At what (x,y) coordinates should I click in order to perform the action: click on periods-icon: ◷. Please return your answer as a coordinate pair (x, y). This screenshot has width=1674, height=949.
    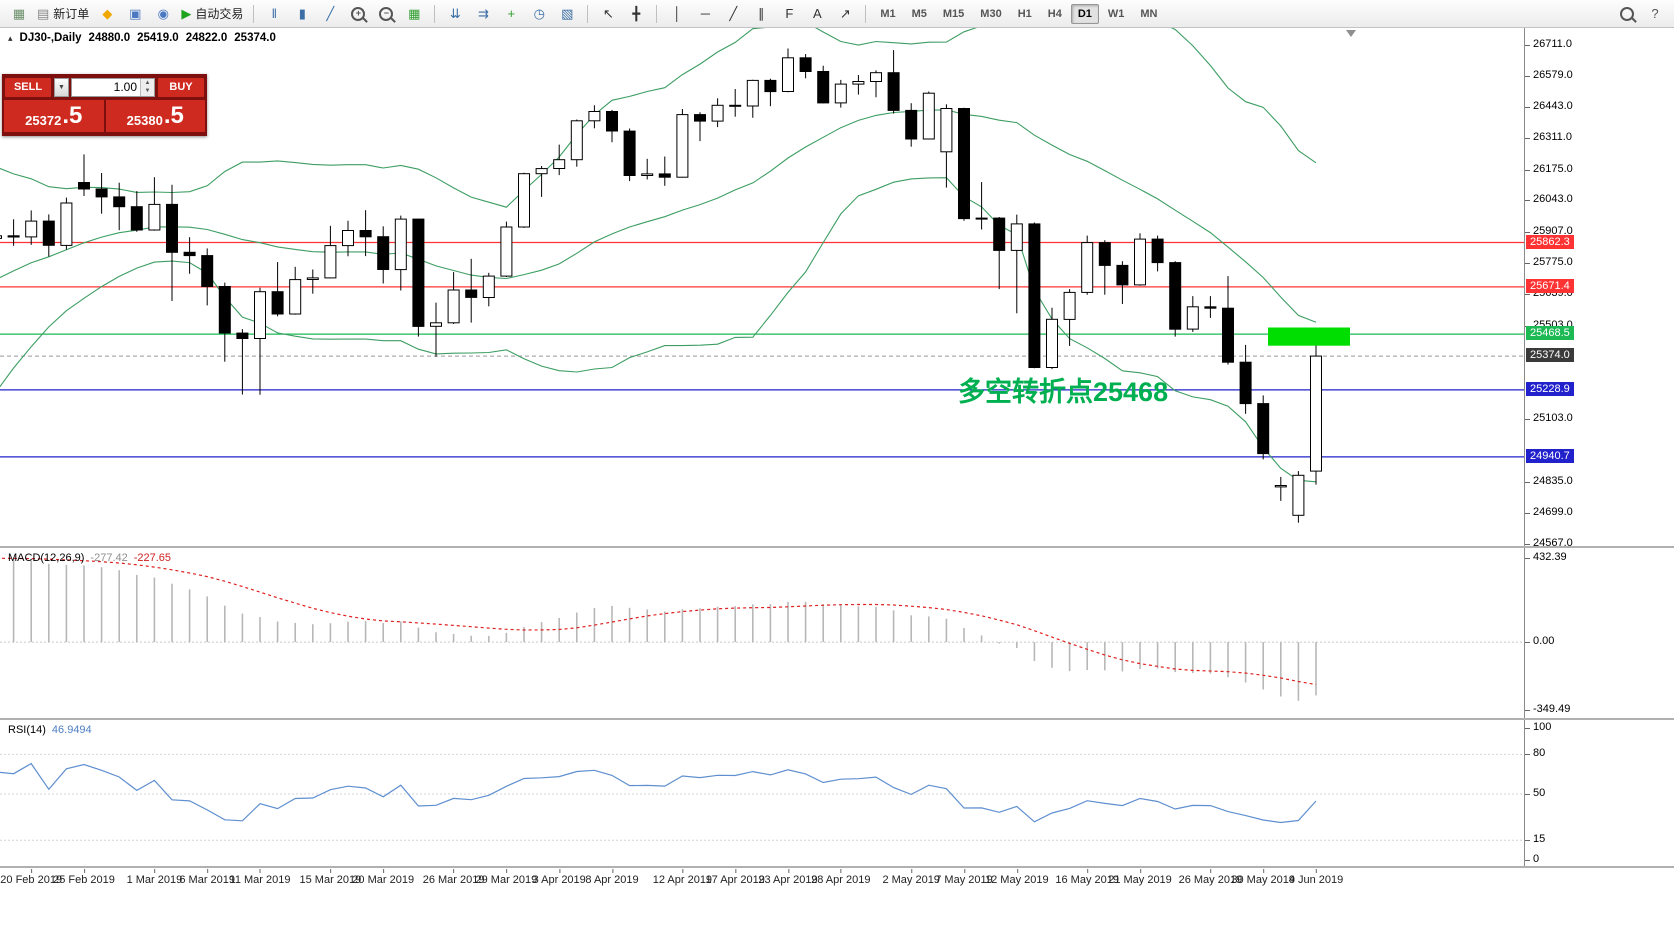
    Looking at the image, I should click on (539, 13).